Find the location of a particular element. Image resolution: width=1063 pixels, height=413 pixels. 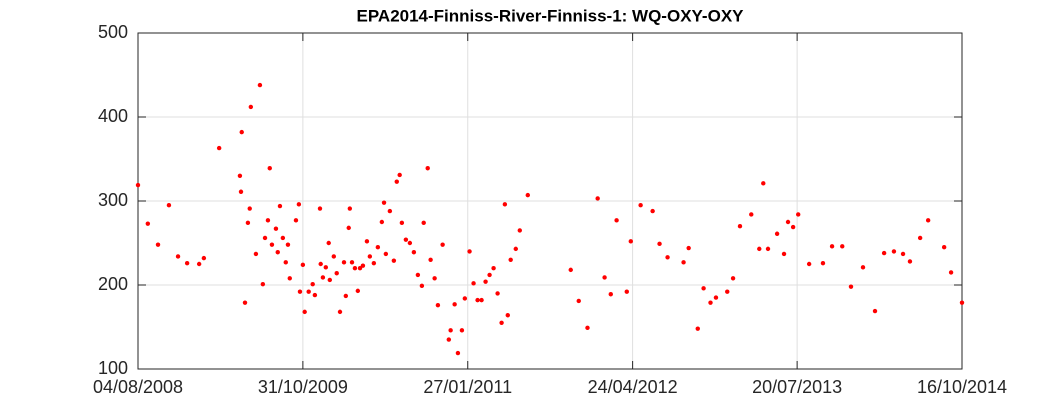

x-tick-label: 20/07/2013 is located at coordinates (797, 387).